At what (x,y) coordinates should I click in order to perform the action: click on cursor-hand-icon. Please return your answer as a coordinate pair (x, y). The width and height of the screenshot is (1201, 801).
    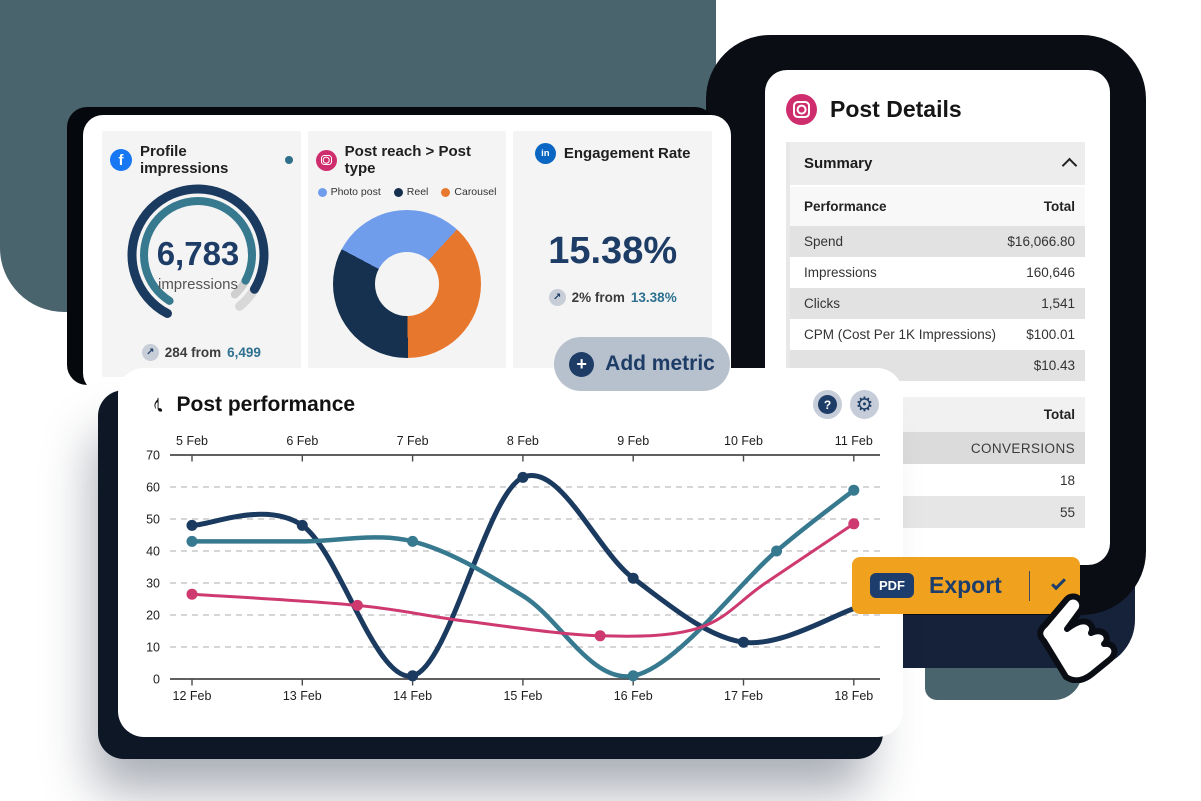
    Looking at the image, I should click on (1077, 638).